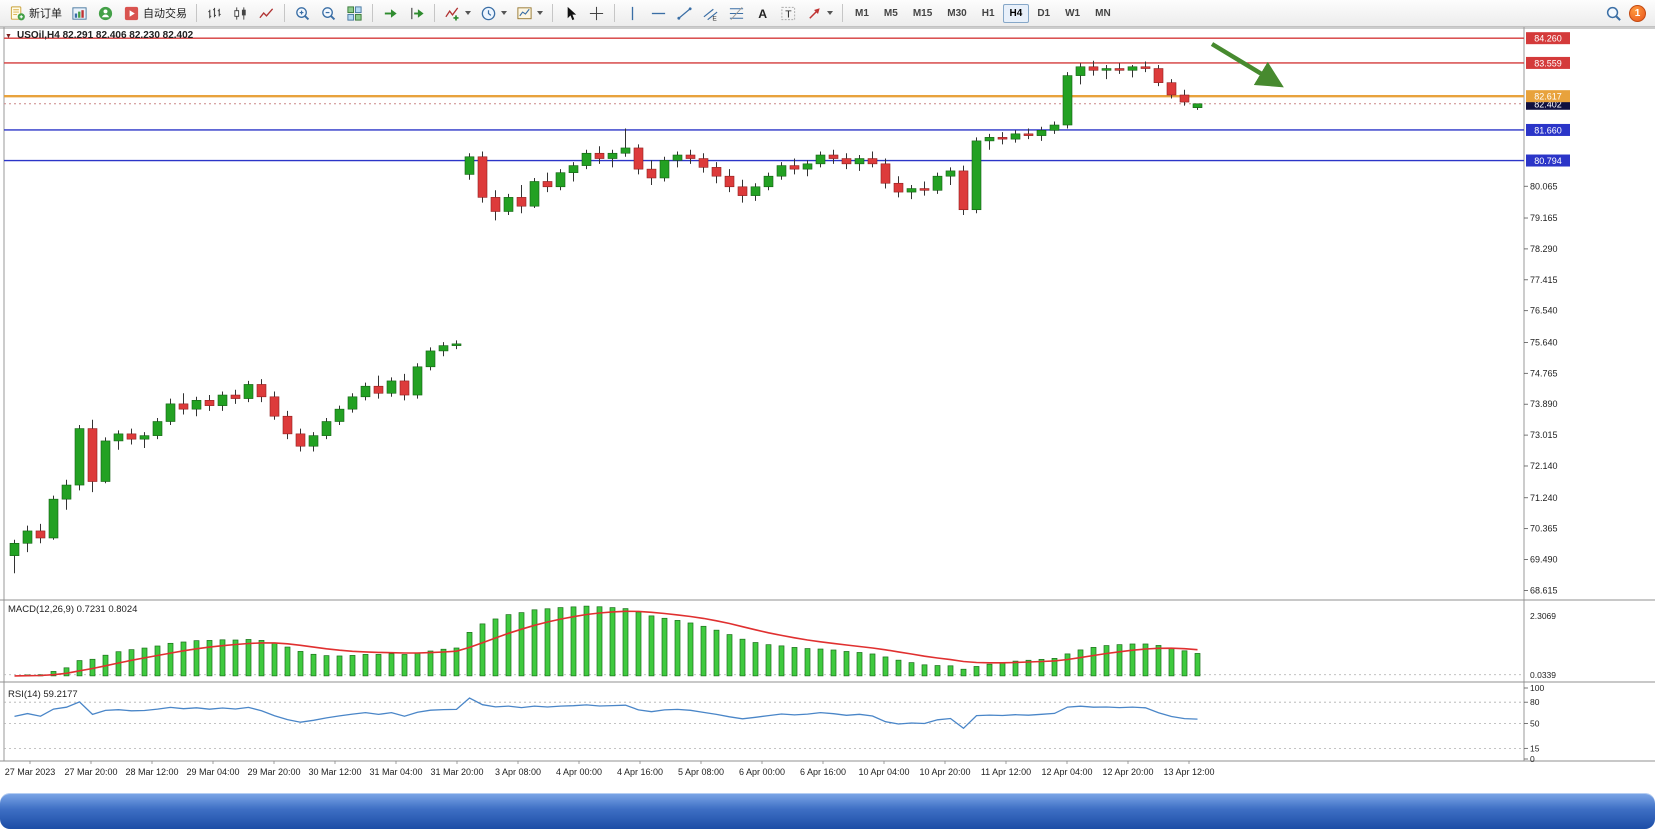  I want to click on template-icon, so click(524, 13).